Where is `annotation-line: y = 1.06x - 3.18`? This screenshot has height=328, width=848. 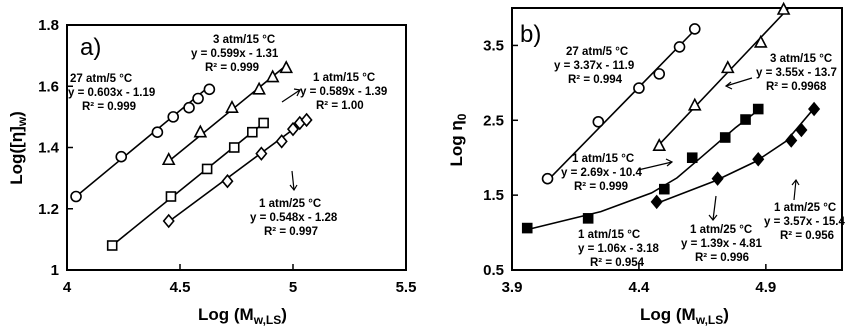 annotation-line: y = 1.06x - 3.18 is located at coordinates (618, 249).